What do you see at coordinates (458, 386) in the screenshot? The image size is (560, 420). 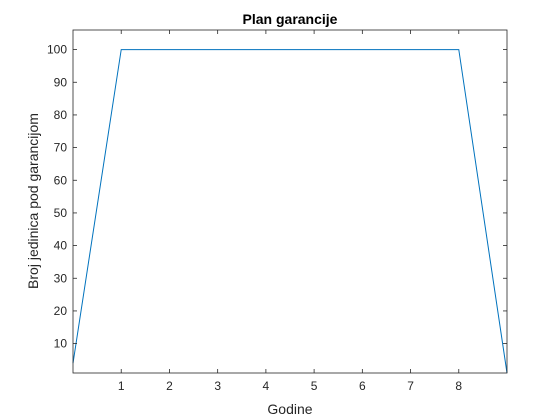 I see `x-tick-label: 8` at bounding box center [458, 386].